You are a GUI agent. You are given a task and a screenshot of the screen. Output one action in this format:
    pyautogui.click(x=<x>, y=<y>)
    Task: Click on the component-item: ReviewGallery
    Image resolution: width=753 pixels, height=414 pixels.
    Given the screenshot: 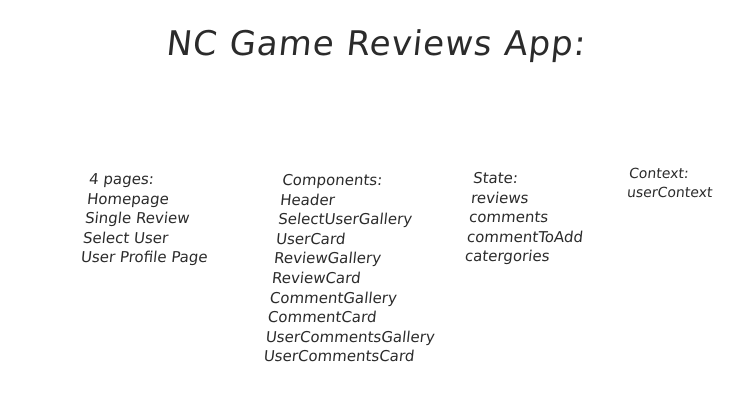 What is the action you would take?
    pyautogui.click(x=328, y=258)
    